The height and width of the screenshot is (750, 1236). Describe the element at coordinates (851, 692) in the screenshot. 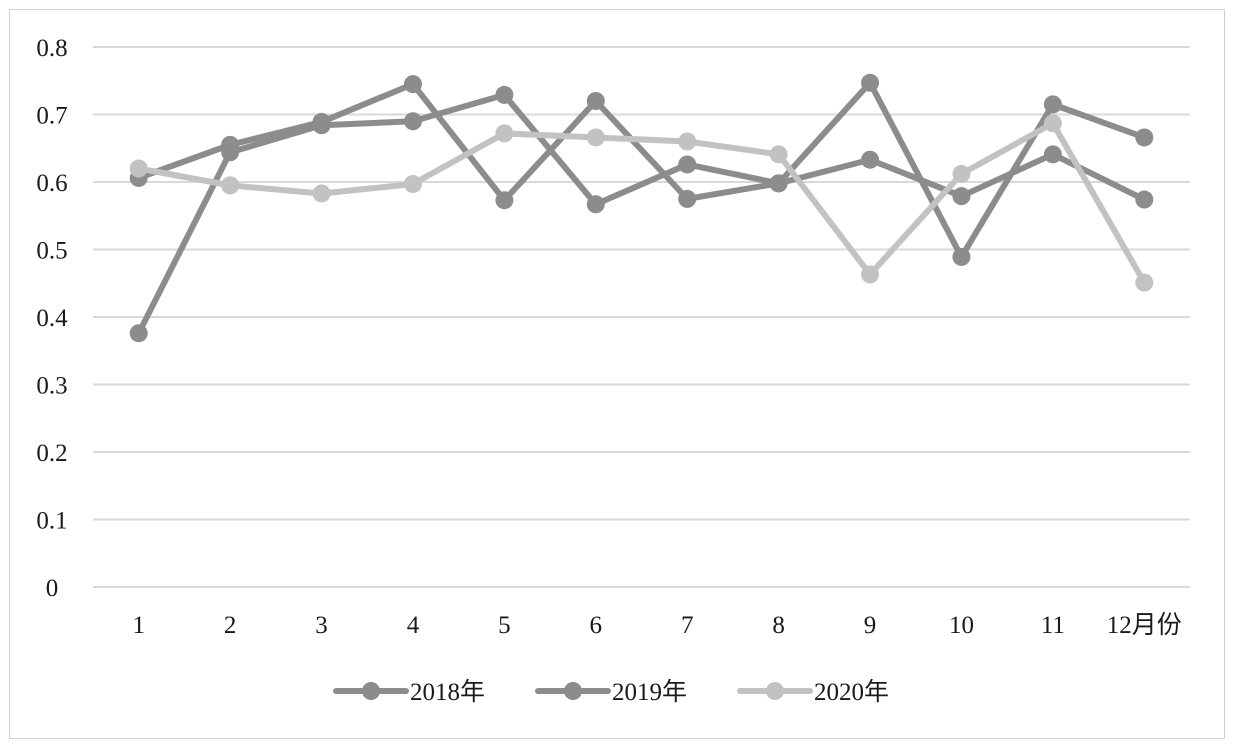

I see `legend-label: 2020年` at that location.